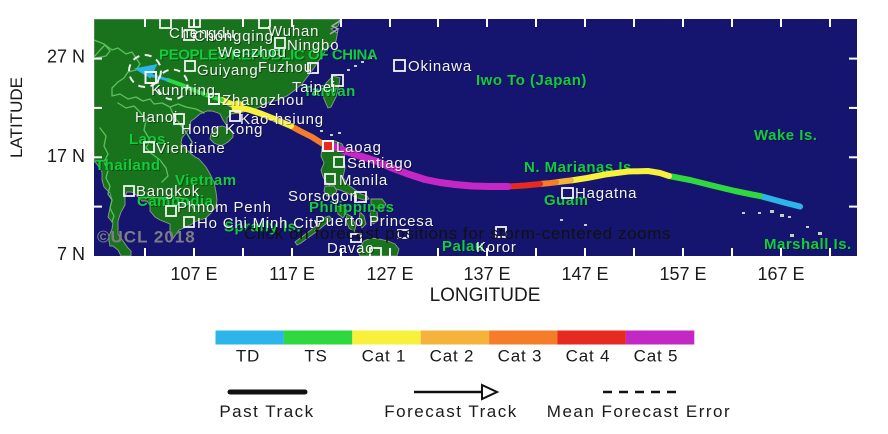 The height and width of the screenshot is (434, 888). I want to click on svg-text: 7 N, so click(71, 254).